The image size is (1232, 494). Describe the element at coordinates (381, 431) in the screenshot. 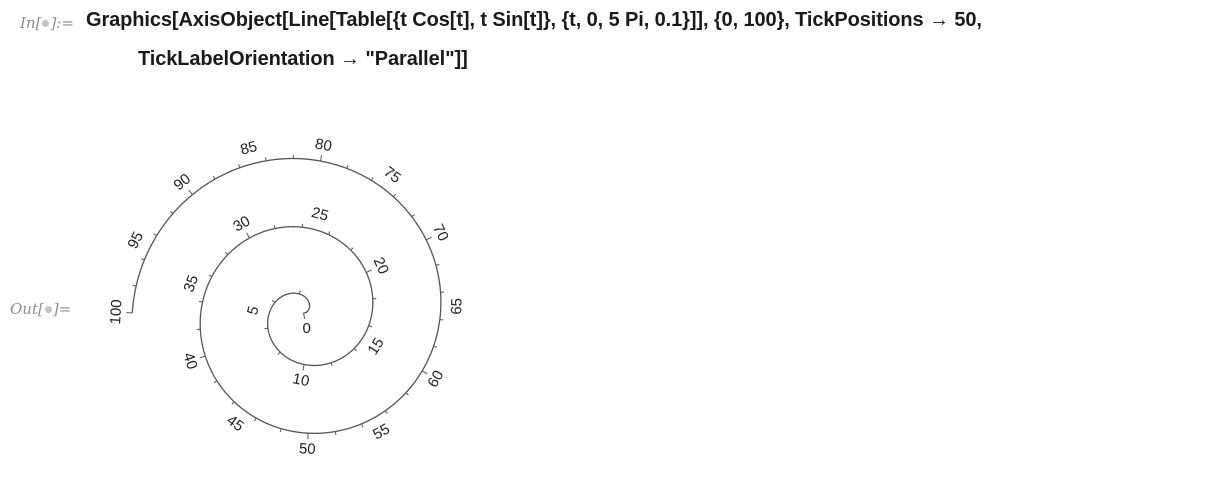

I see `tick-label-55: 55` at that location.